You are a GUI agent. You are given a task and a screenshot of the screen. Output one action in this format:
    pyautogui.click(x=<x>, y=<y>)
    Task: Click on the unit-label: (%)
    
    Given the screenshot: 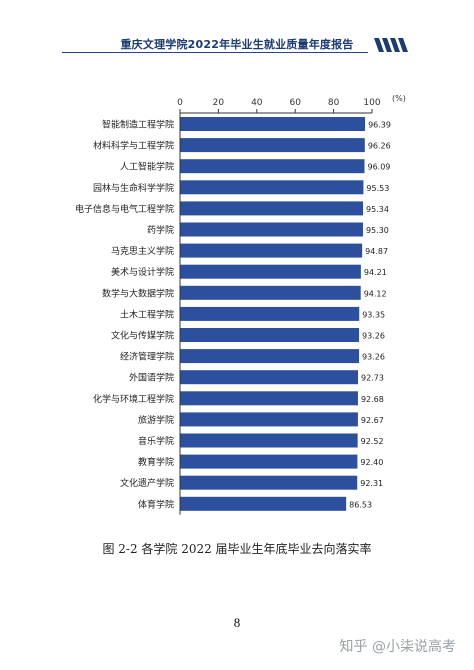 What is the action you would take?
    pyautogui.click(x=399, y=98)
    